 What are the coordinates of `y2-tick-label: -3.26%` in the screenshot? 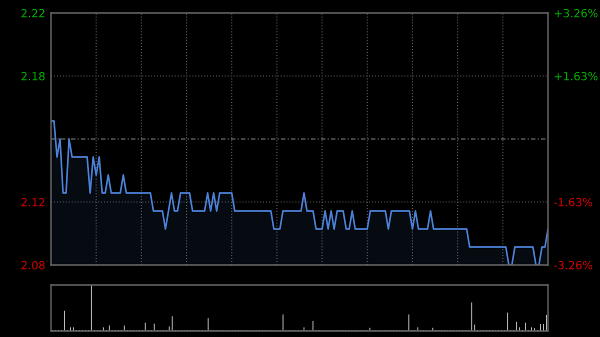 It's located at (573, 265).